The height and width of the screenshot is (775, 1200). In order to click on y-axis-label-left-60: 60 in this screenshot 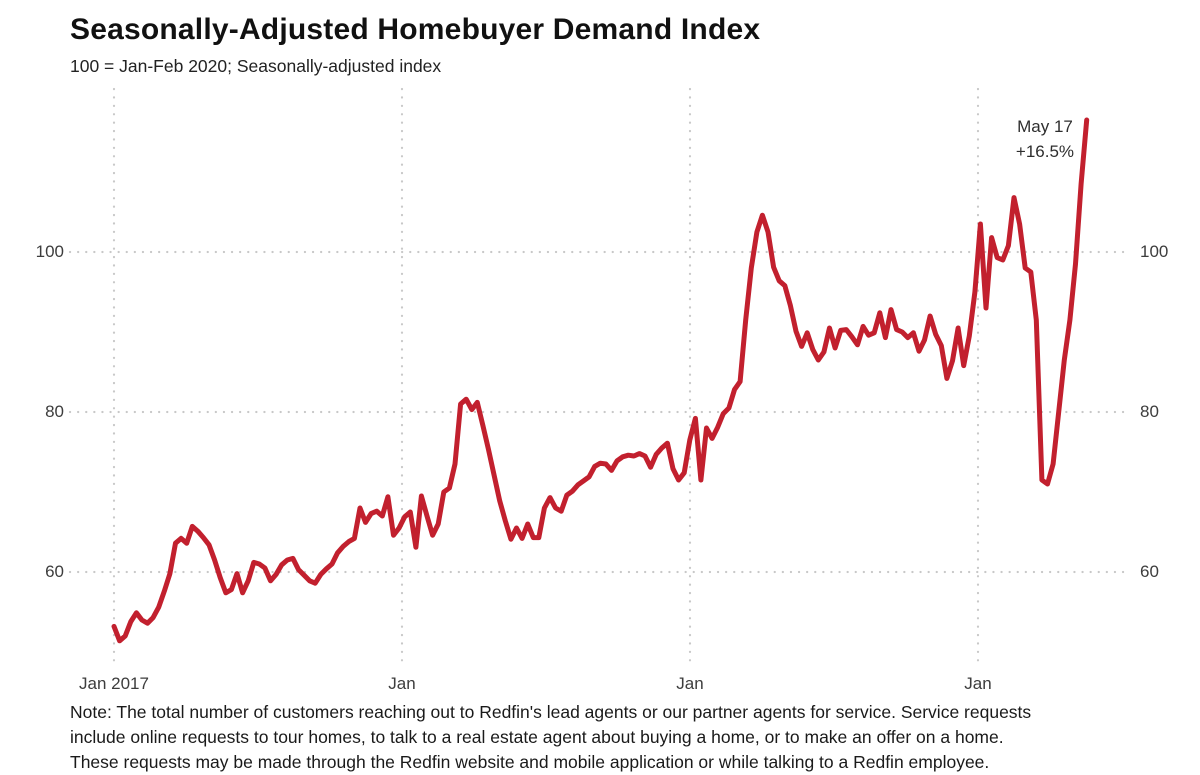, I will do `click(54, 571)`.